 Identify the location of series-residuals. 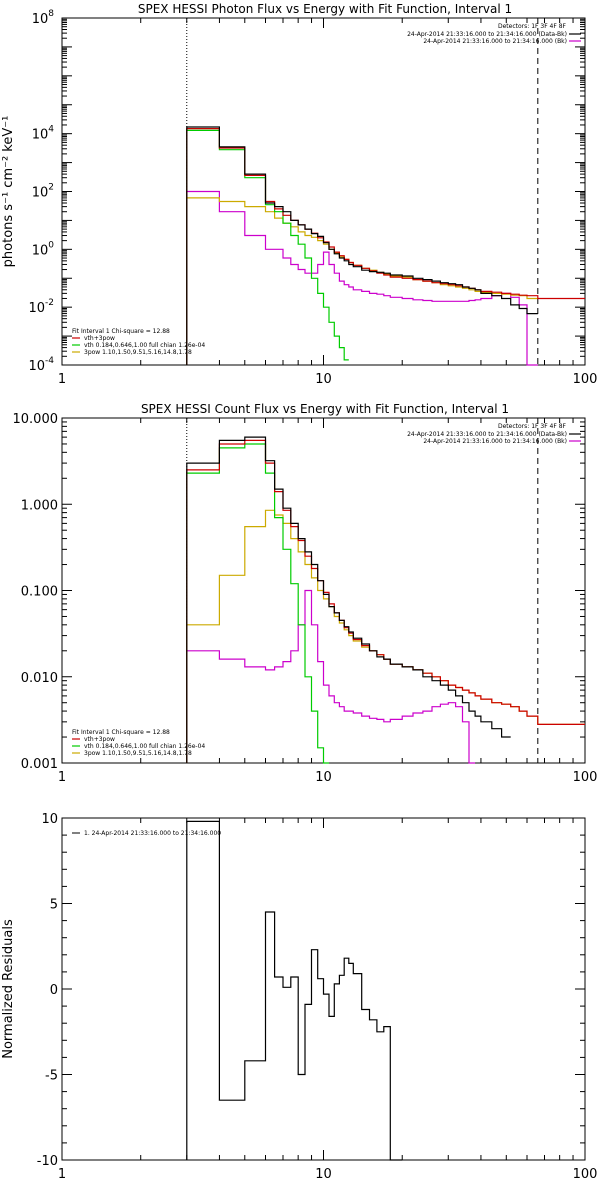
(294, 990).